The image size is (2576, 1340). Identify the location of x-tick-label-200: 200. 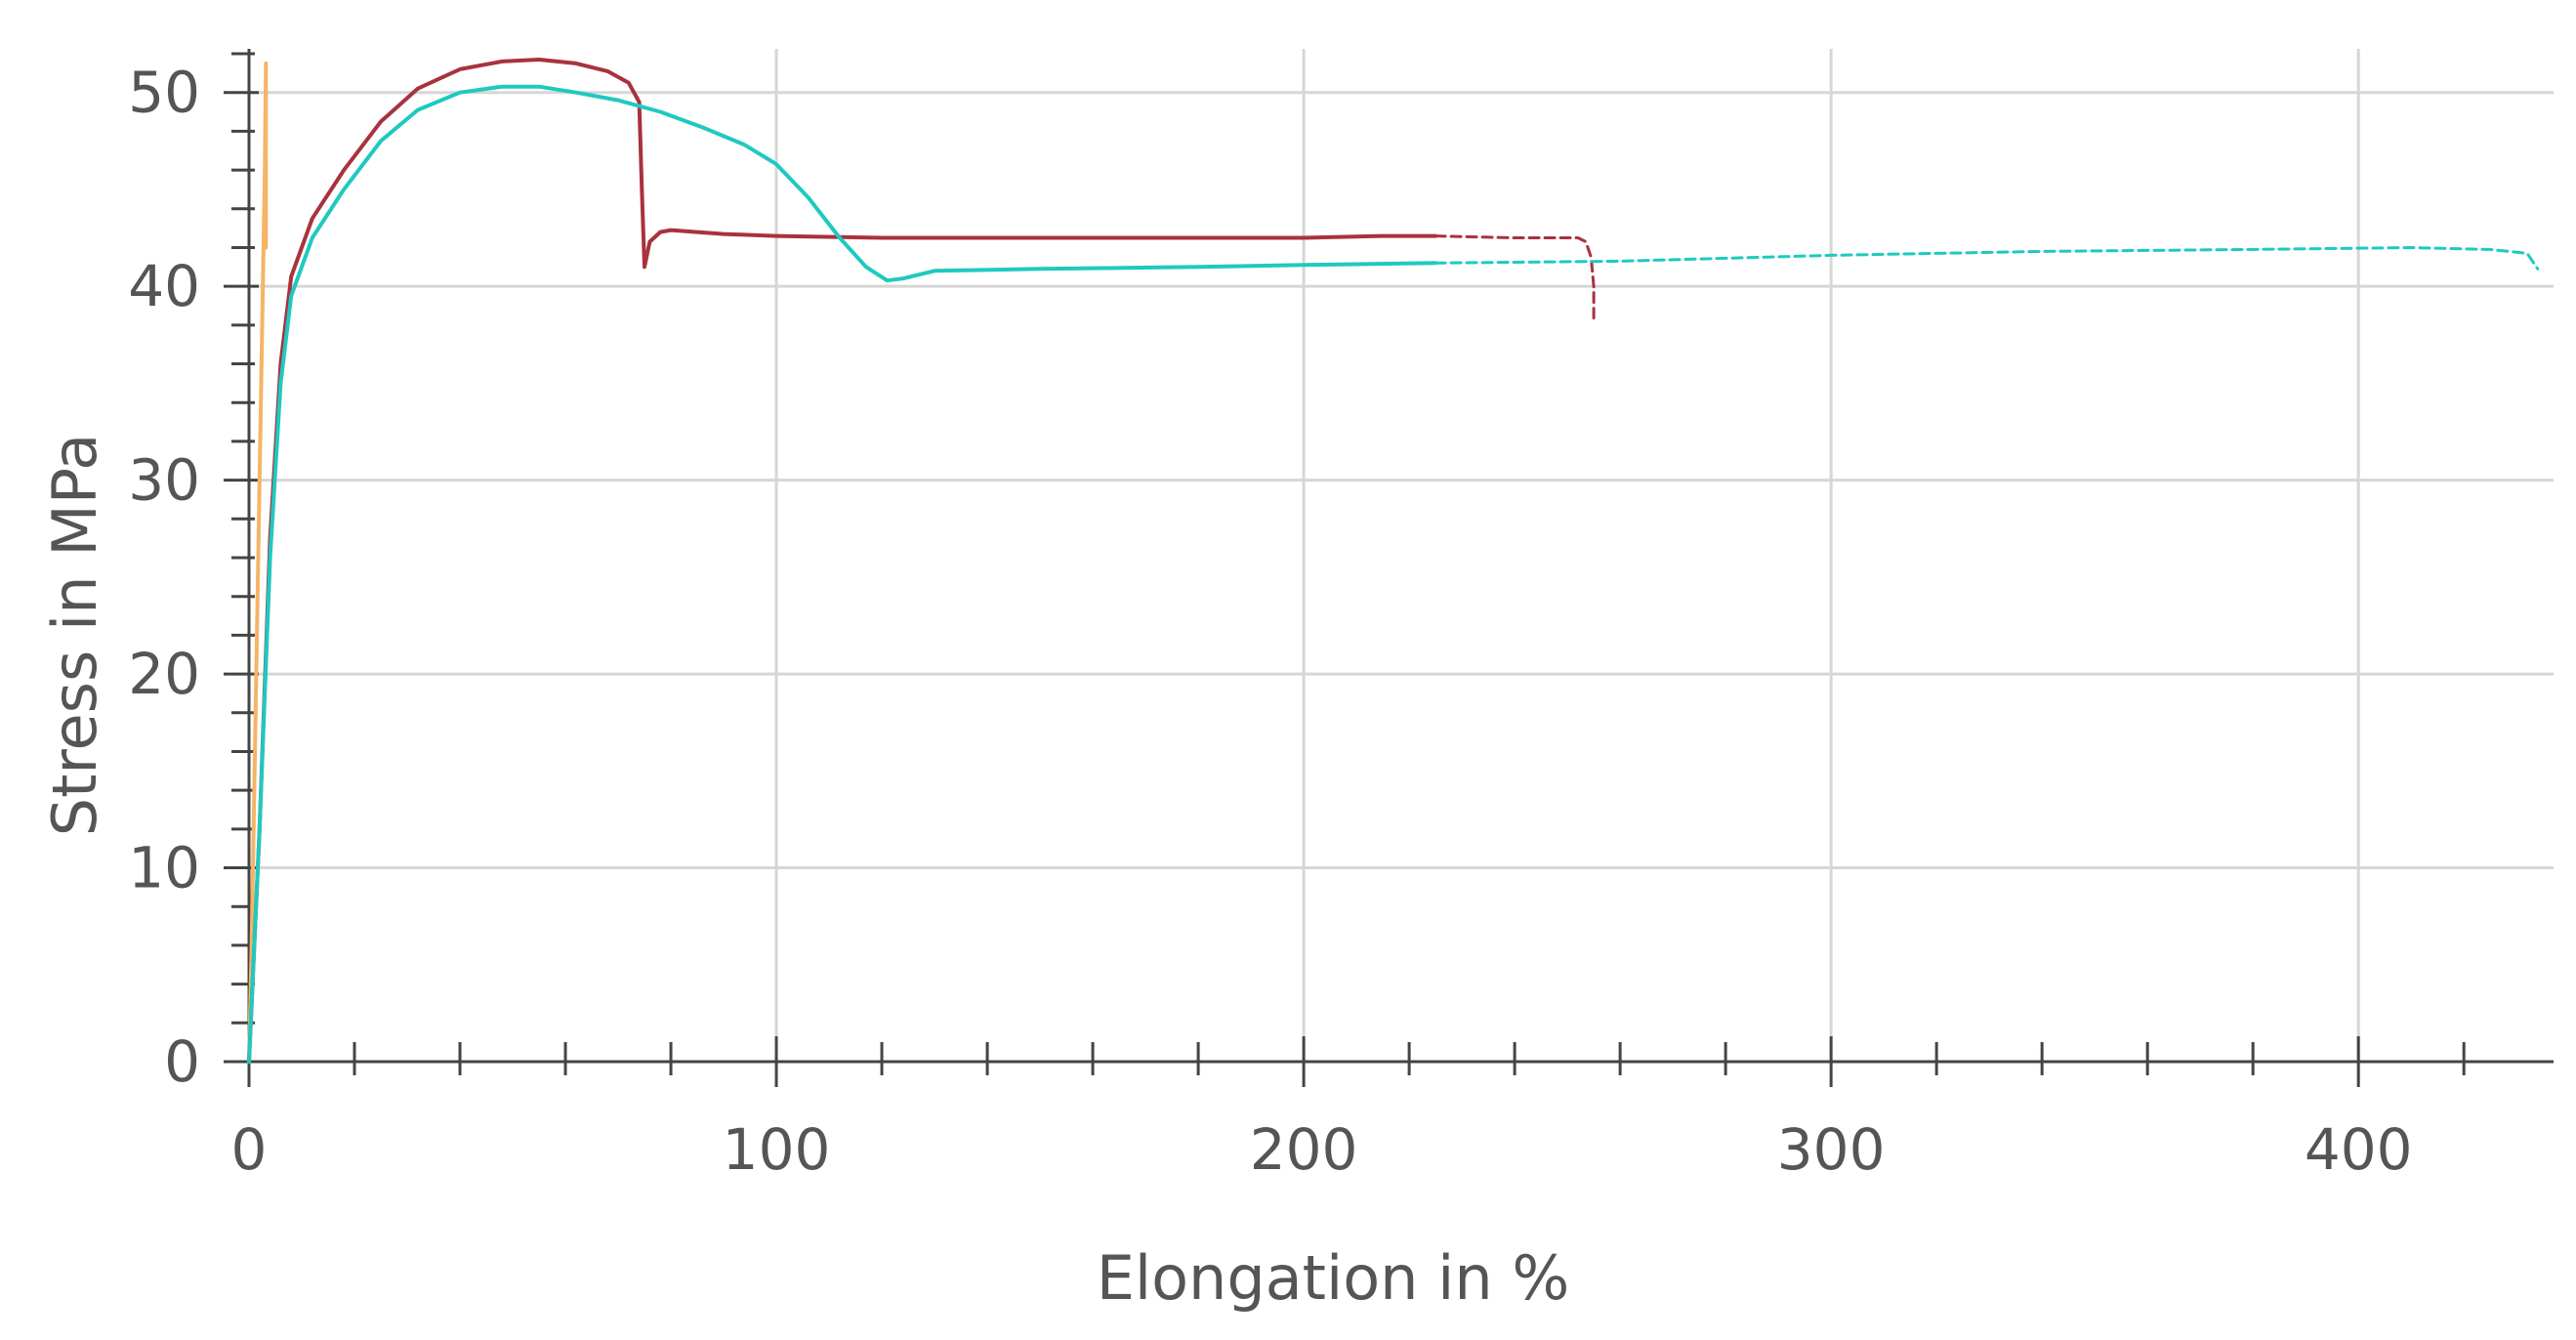
(1304, 1149).